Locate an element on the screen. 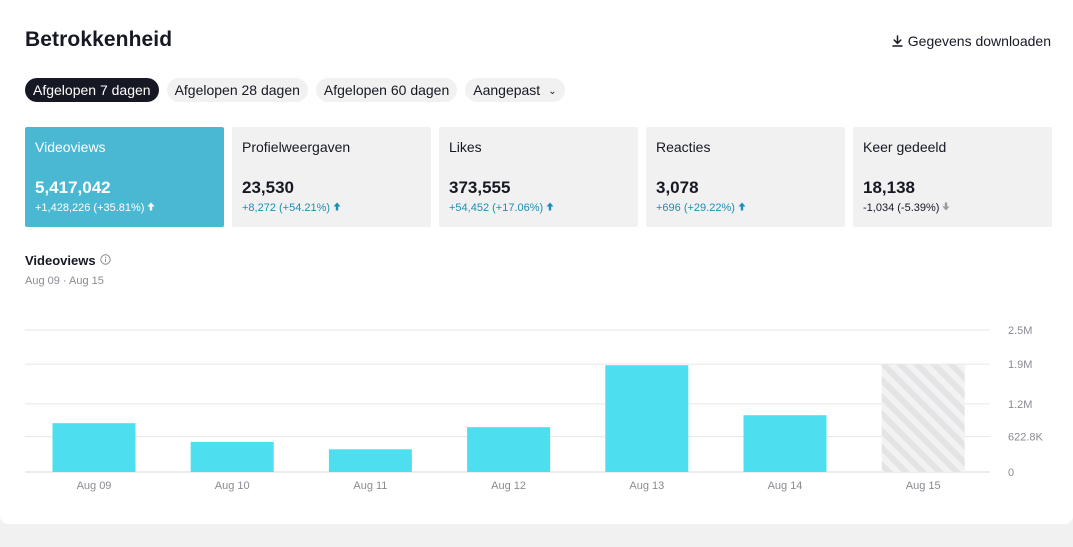  metric-delta: +8,272 (+54.21%) is located at coordinates (291, 208).